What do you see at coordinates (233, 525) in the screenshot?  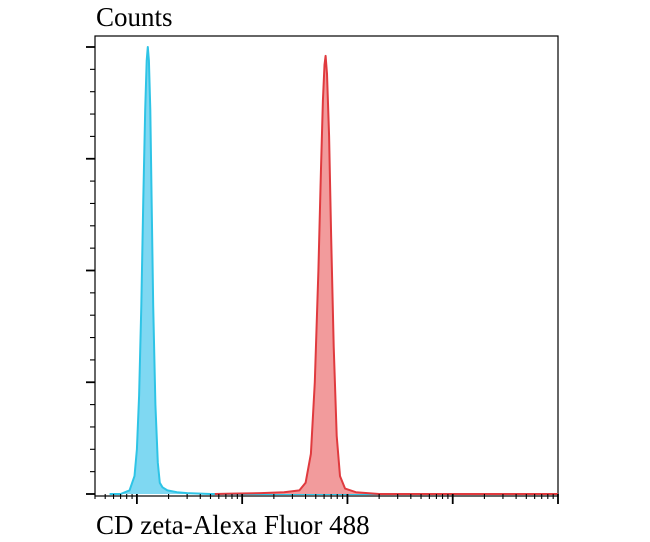 I see `x-axis-label: CD zeta-Alexa Fluor 488` at bounding box center [233, 525].